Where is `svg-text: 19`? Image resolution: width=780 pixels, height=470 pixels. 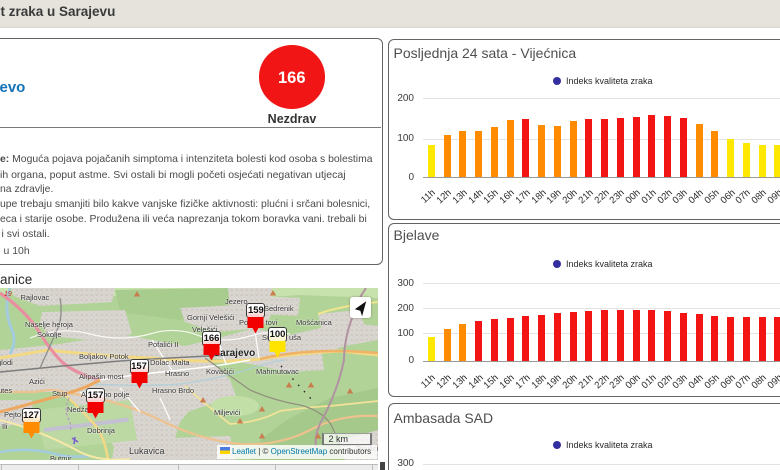 svg-text: 19 is located at coordinates (8, 294).